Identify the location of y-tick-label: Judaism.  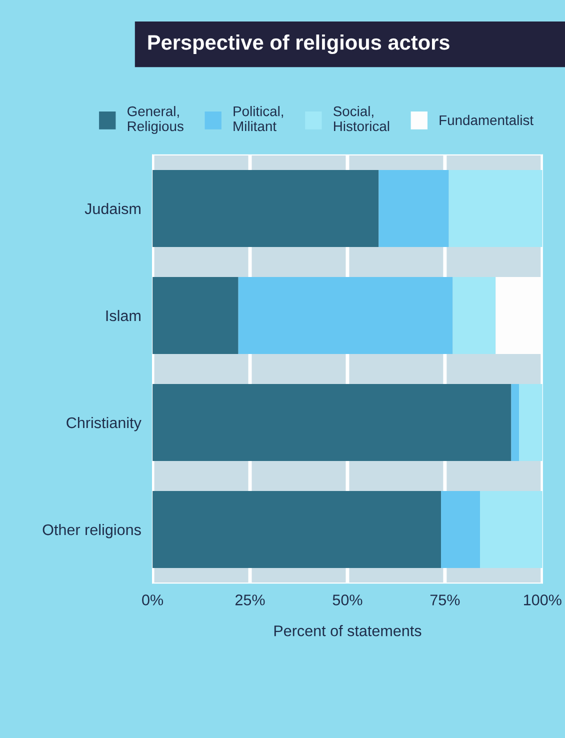
(112, 208).